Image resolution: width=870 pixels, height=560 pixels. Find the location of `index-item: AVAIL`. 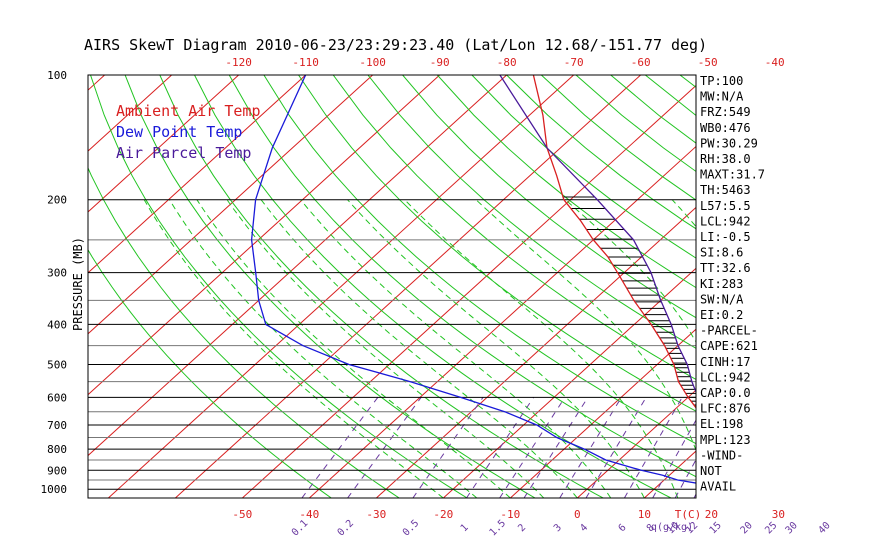

index-item: AVAIL is located at coordinates (718, 487).